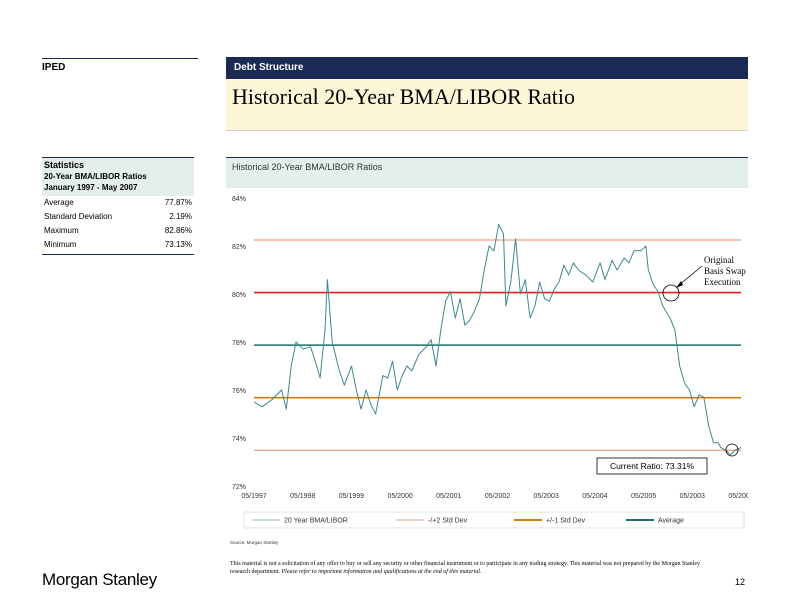 The height and width of the screenshot is (612, 792). What do you see at coordinates (253, 496) in the screenshot?
I see `x-tick-label: 05/1997` at bounding box center [253, 496].